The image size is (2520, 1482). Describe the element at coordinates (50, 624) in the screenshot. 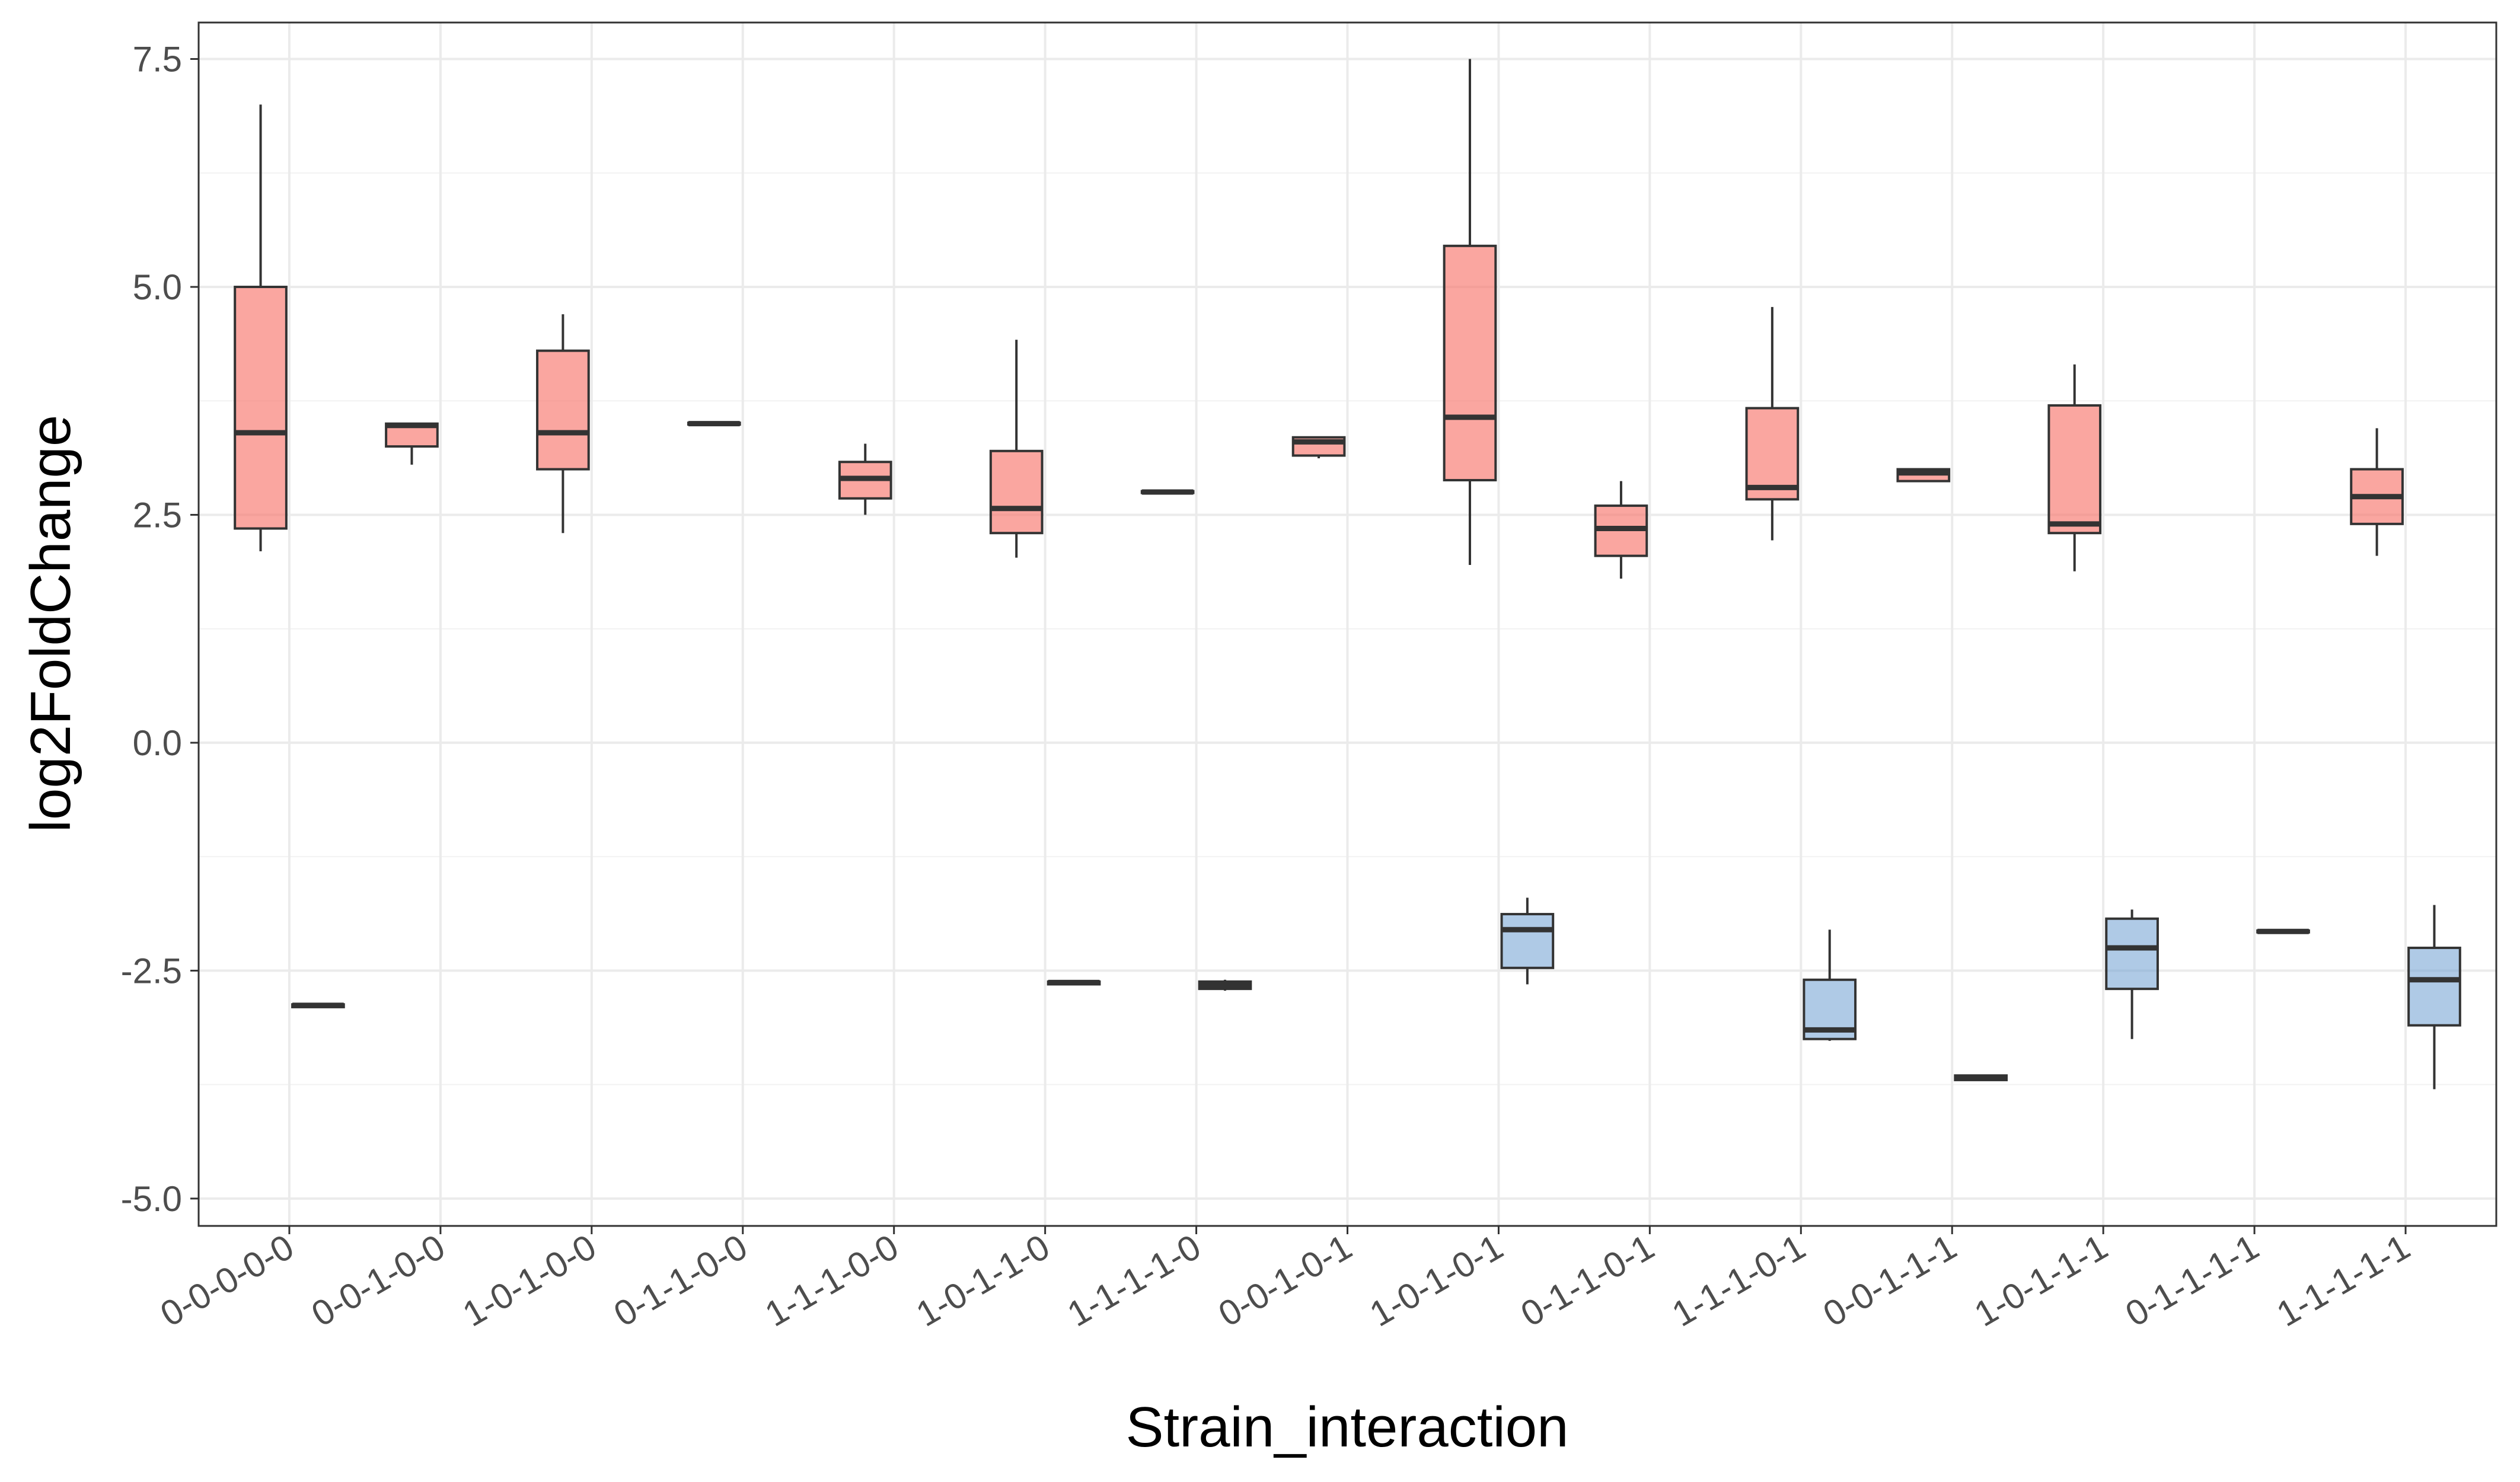

I see `y-axis-title: log2FoldChange` at that location.